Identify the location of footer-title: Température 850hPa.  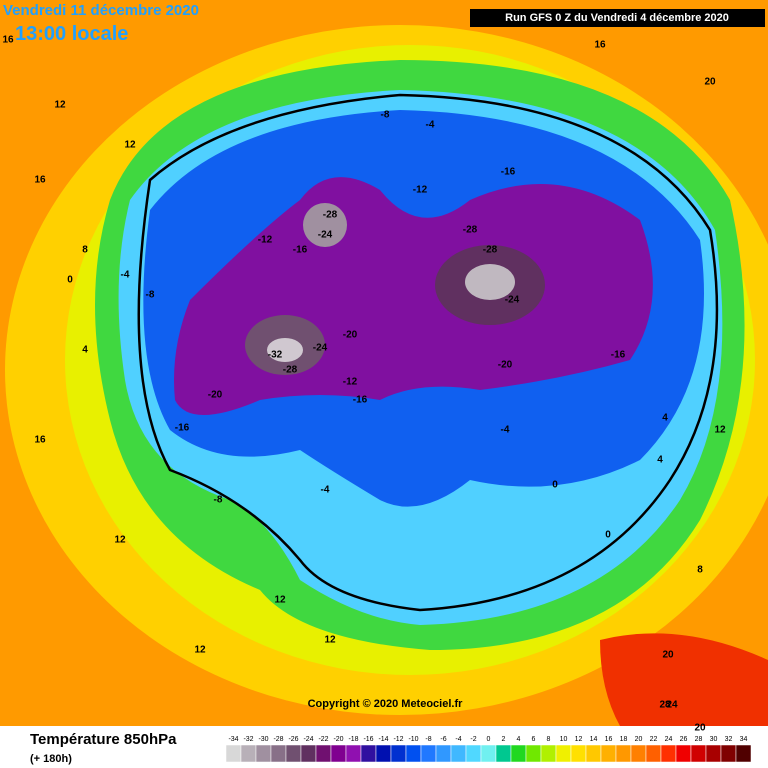
(103, 739).